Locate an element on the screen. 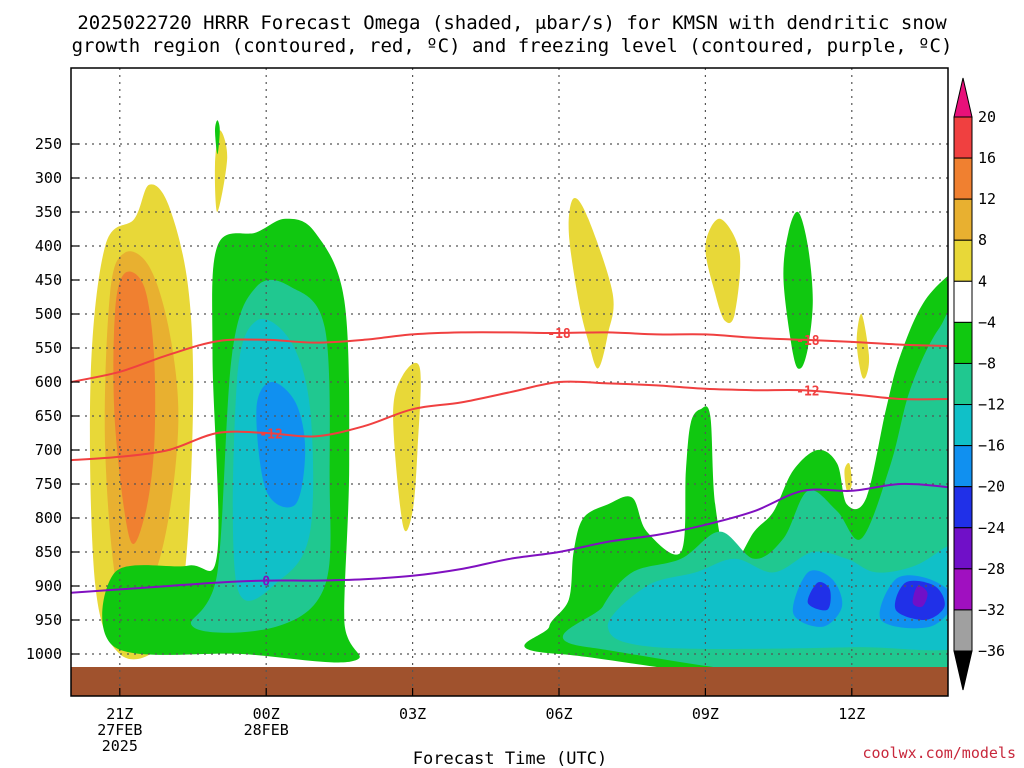 The image size is (1024, 768). colorbar-label-5: −4 is located at coordinates (987, 322).